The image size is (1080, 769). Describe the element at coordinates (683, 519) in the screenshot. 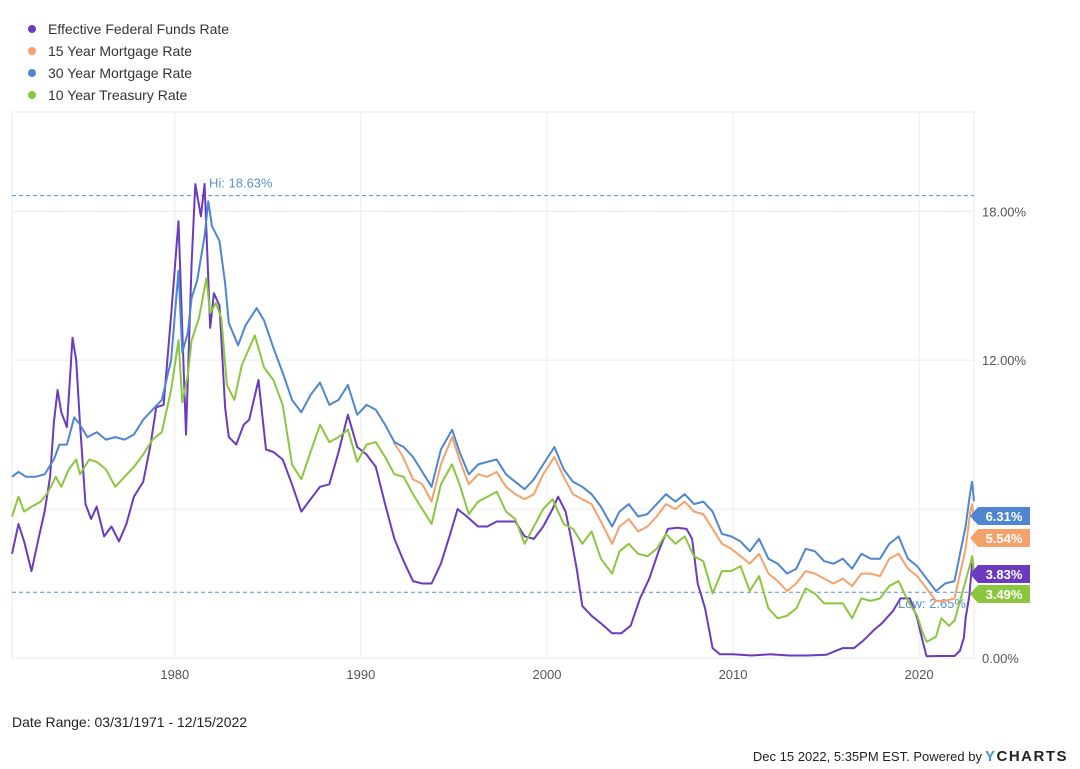

I see `series-line-15-year-mortgage-rate` at that location.